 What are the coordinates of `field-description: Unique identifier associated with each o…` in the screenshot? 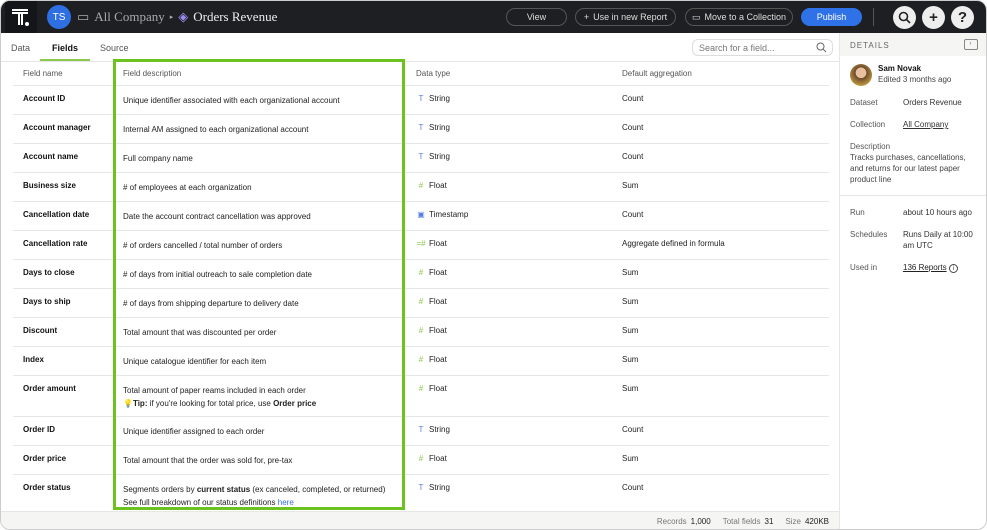 It's located at (259, 100).